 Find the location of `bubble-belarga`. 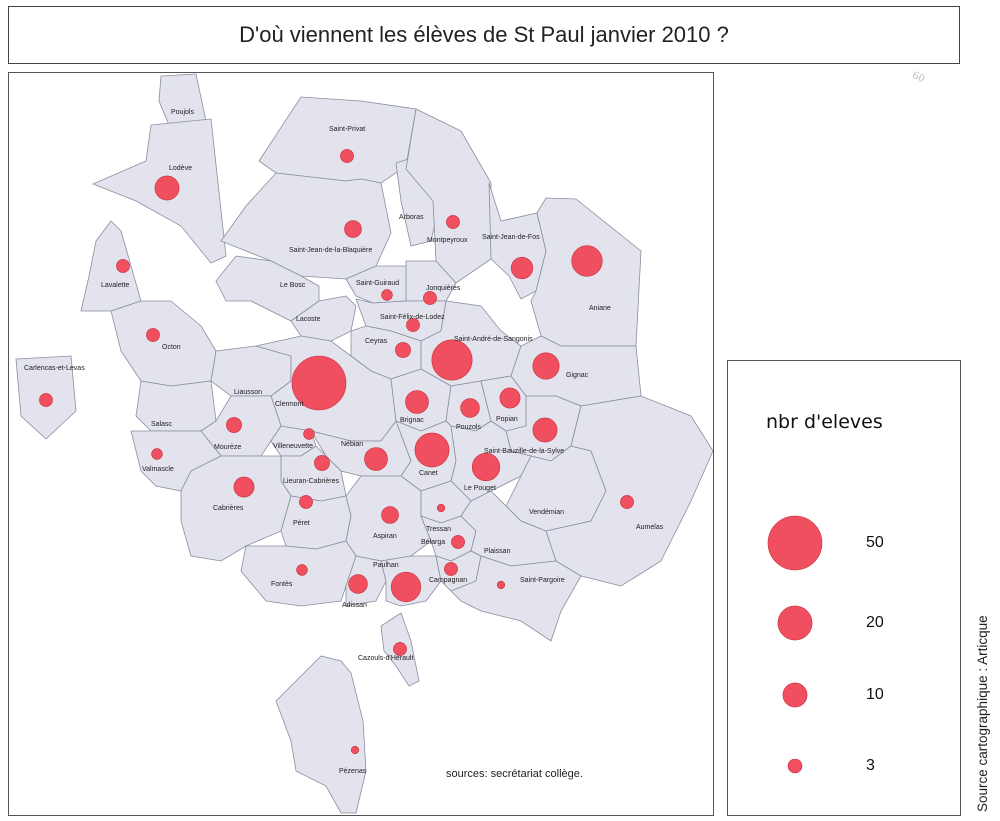

bubble-belarga is located at coordinates (458, 542).